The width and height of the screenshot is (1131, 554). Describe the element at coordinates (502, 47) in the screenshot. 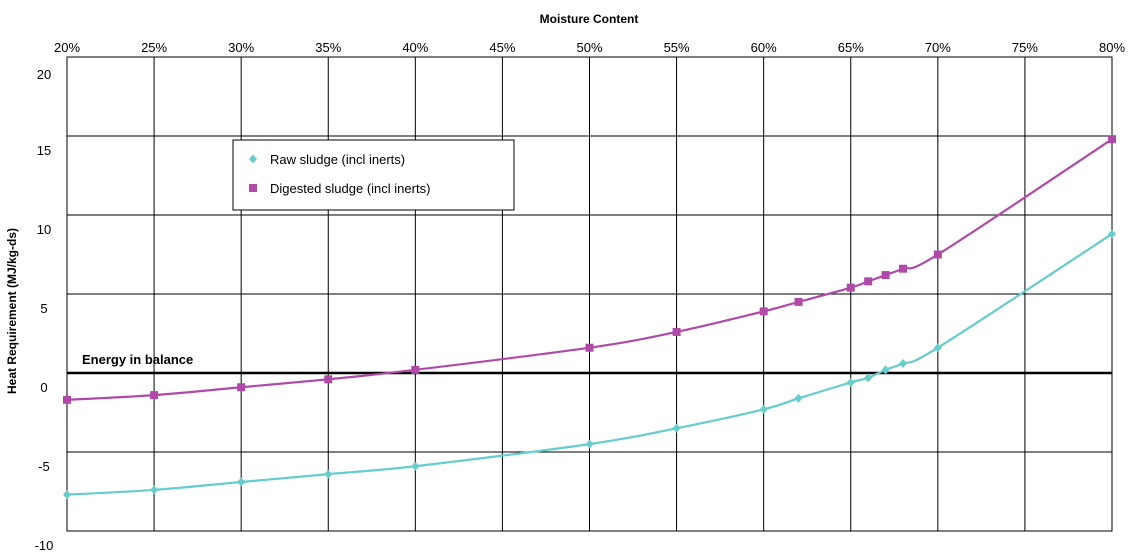

I see `x-tick-label: 45%` at that location.